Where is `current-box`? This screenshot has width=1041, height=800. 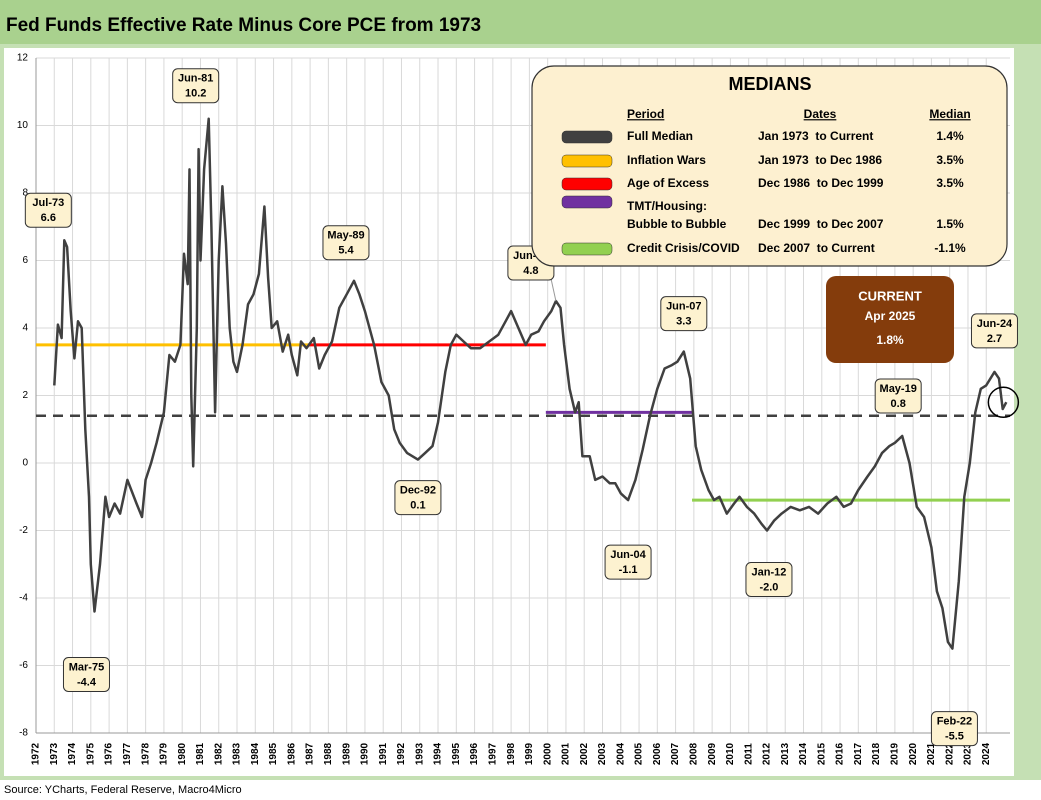 current-box is located at coordinates (890, 319).